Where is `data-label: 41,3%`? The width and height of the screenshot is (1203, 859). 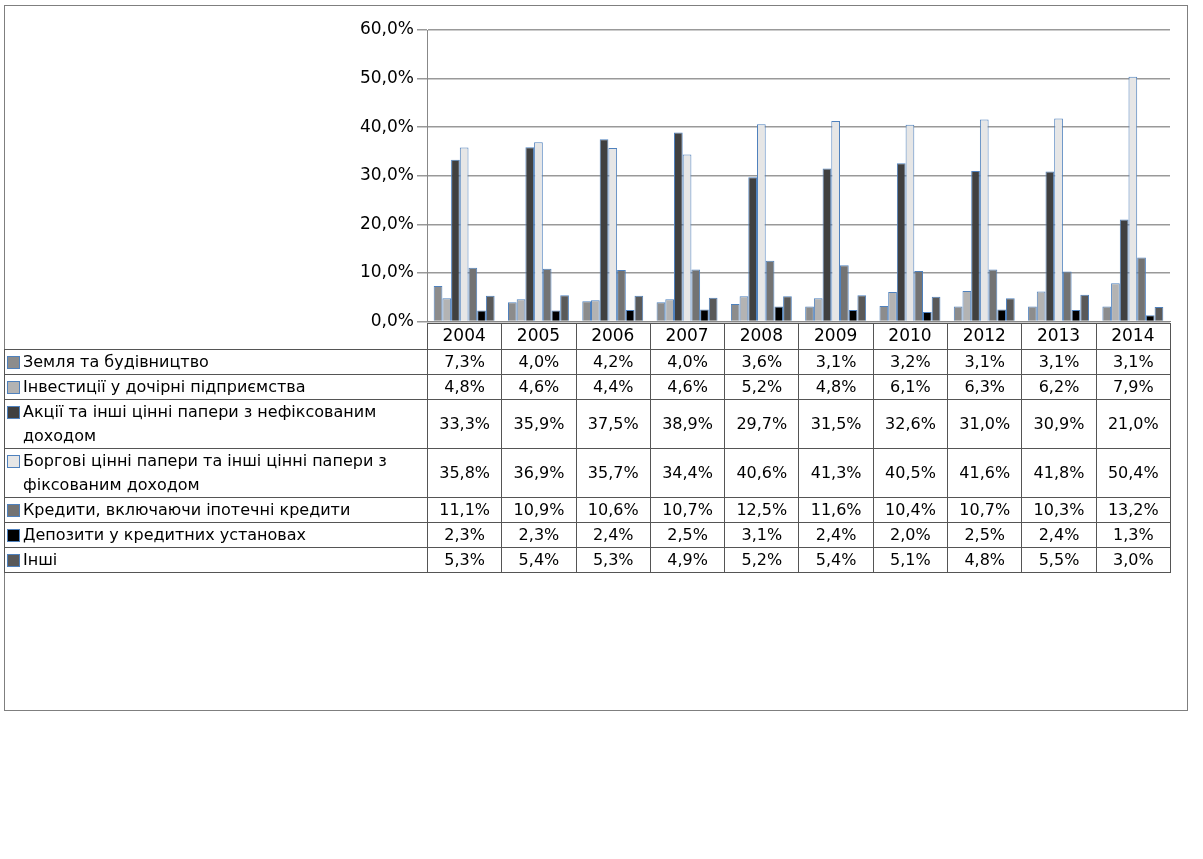 data-label: 41,3% is located at coordinates (836, 473).